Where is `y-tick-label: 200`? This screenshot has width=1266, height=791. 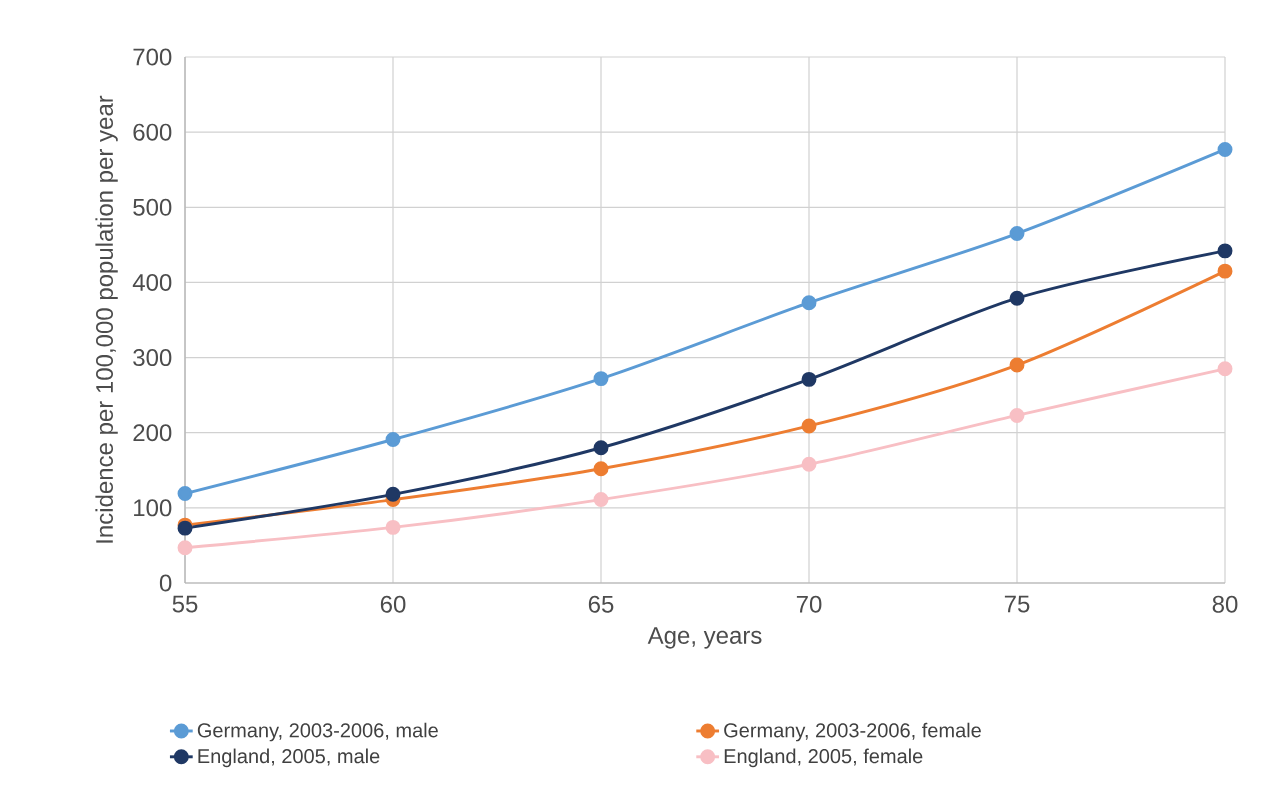
y-tick-label: 200 is located at coordinates (152, 433).